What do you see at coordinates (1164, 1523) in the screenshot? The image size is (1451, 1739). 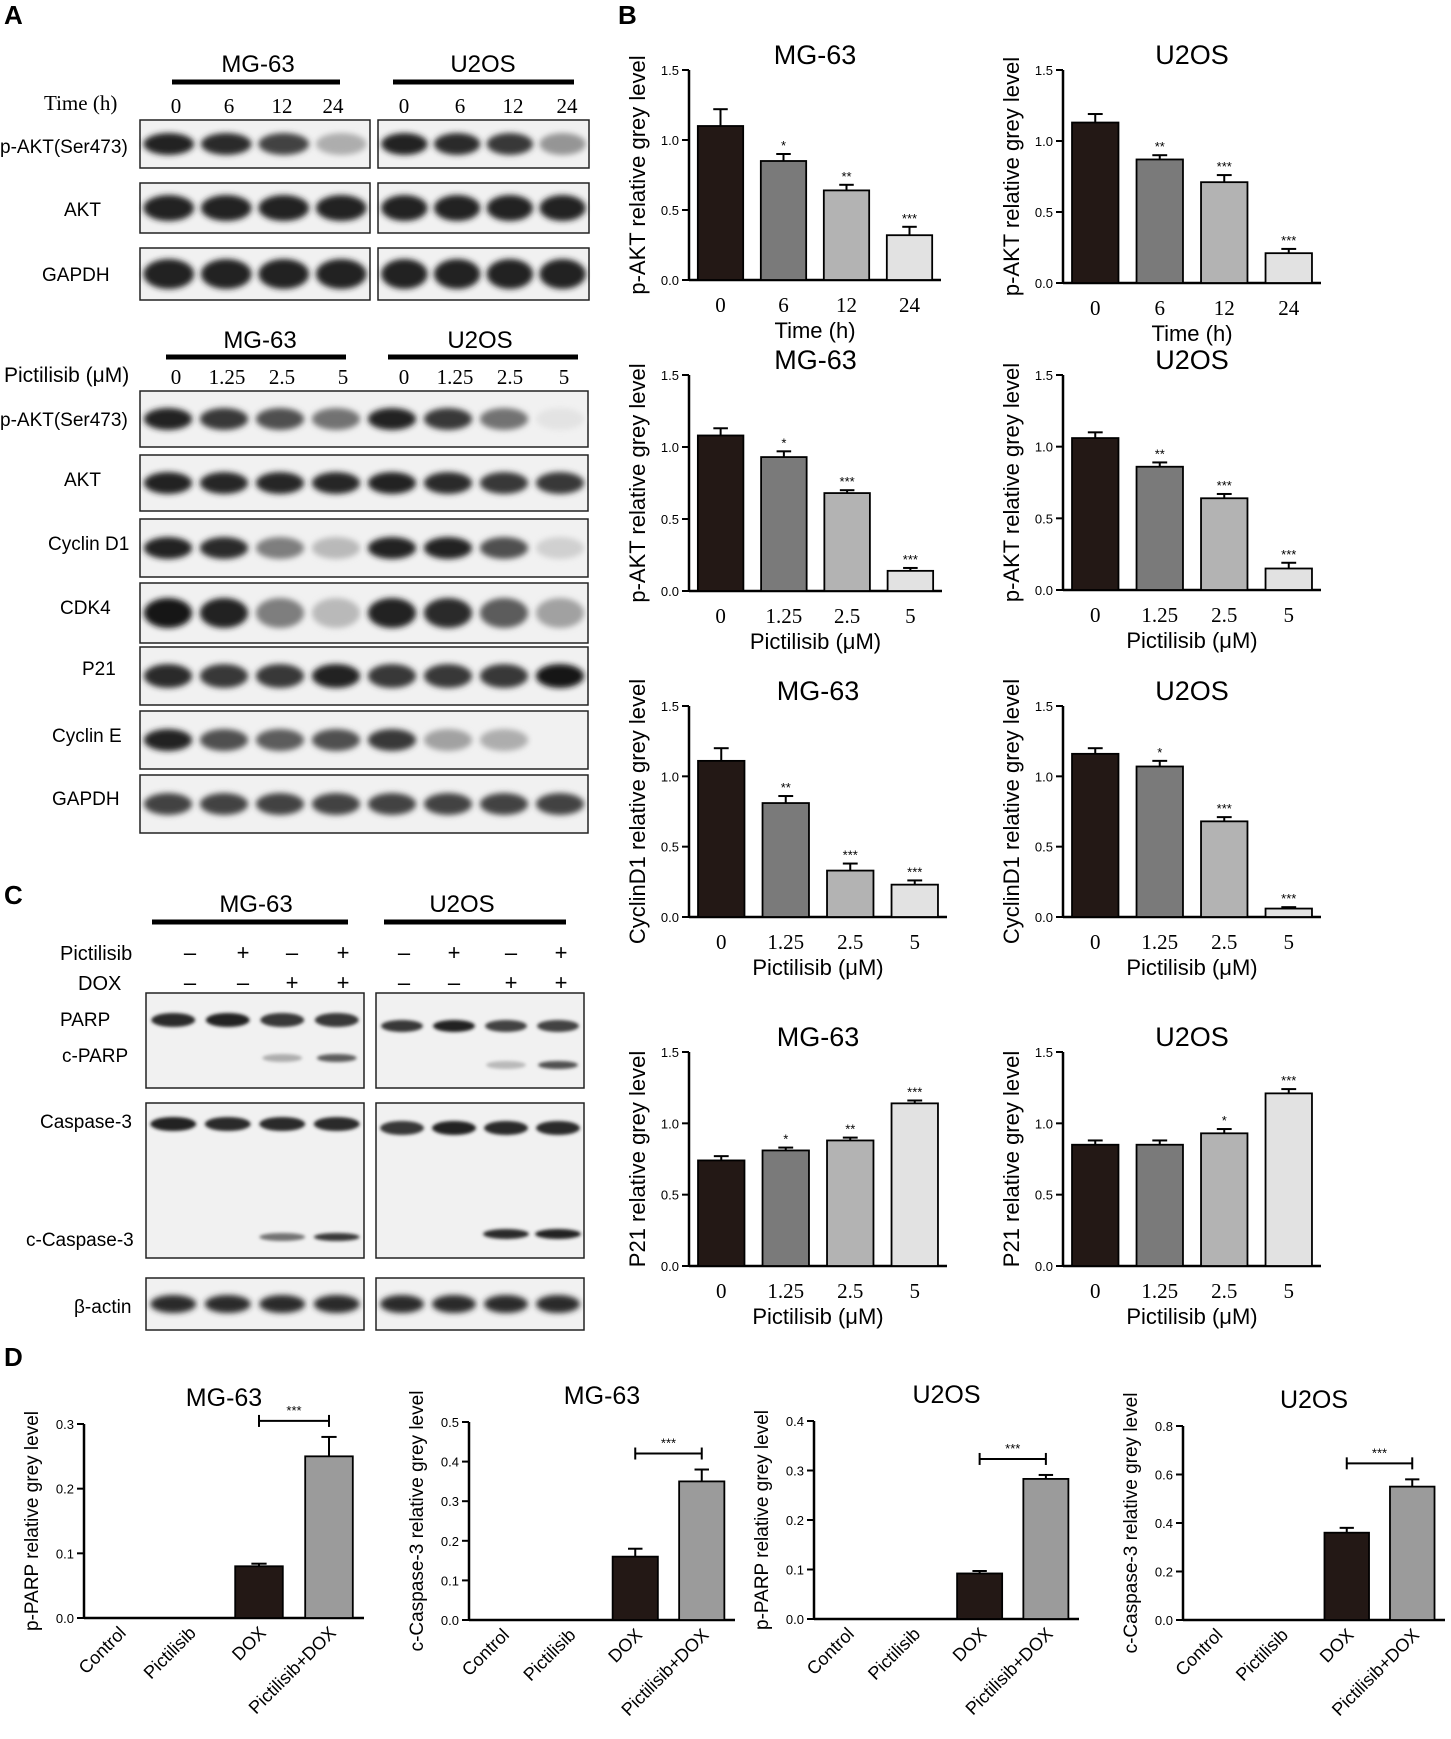 I see `y-tick-label: 0.4` at bounding box center [1164, 1523].